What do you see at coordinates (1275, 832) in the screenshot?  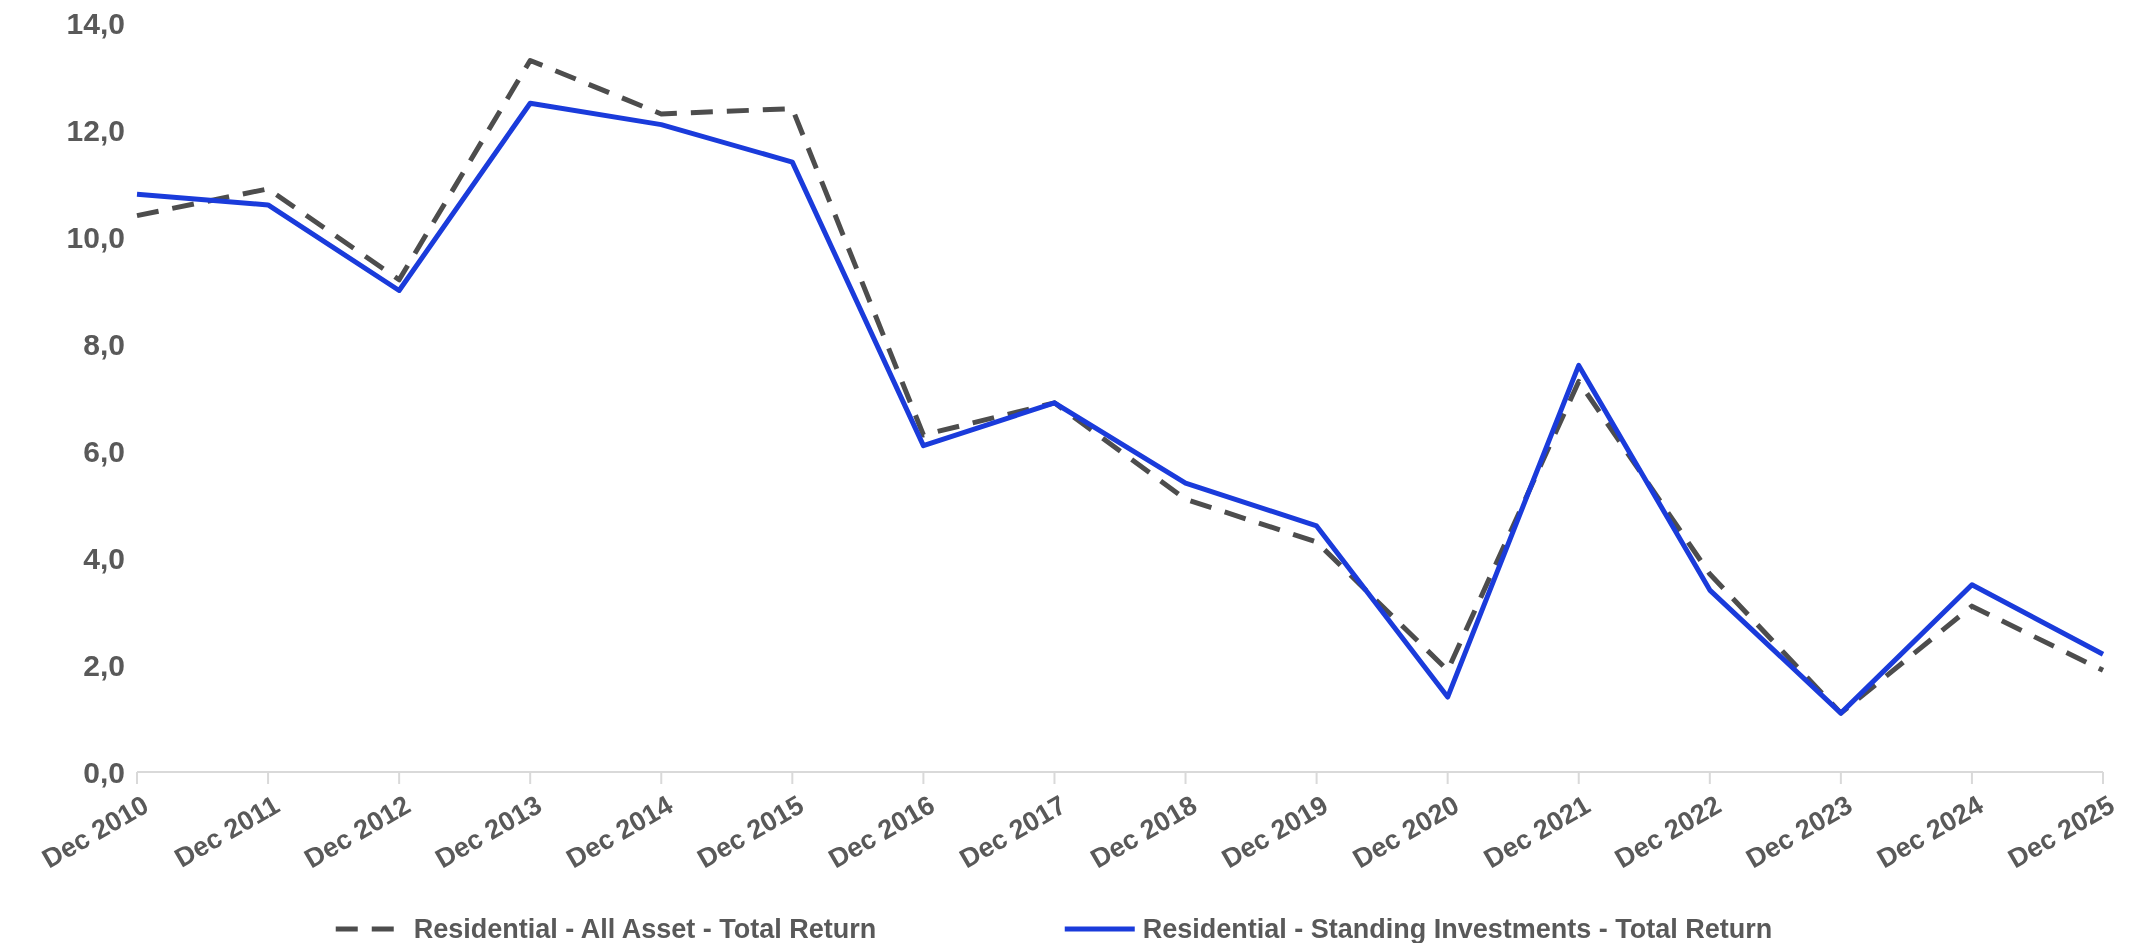 I see `x-tick-label: Dec 2019` at bounding box center [1275, 832].